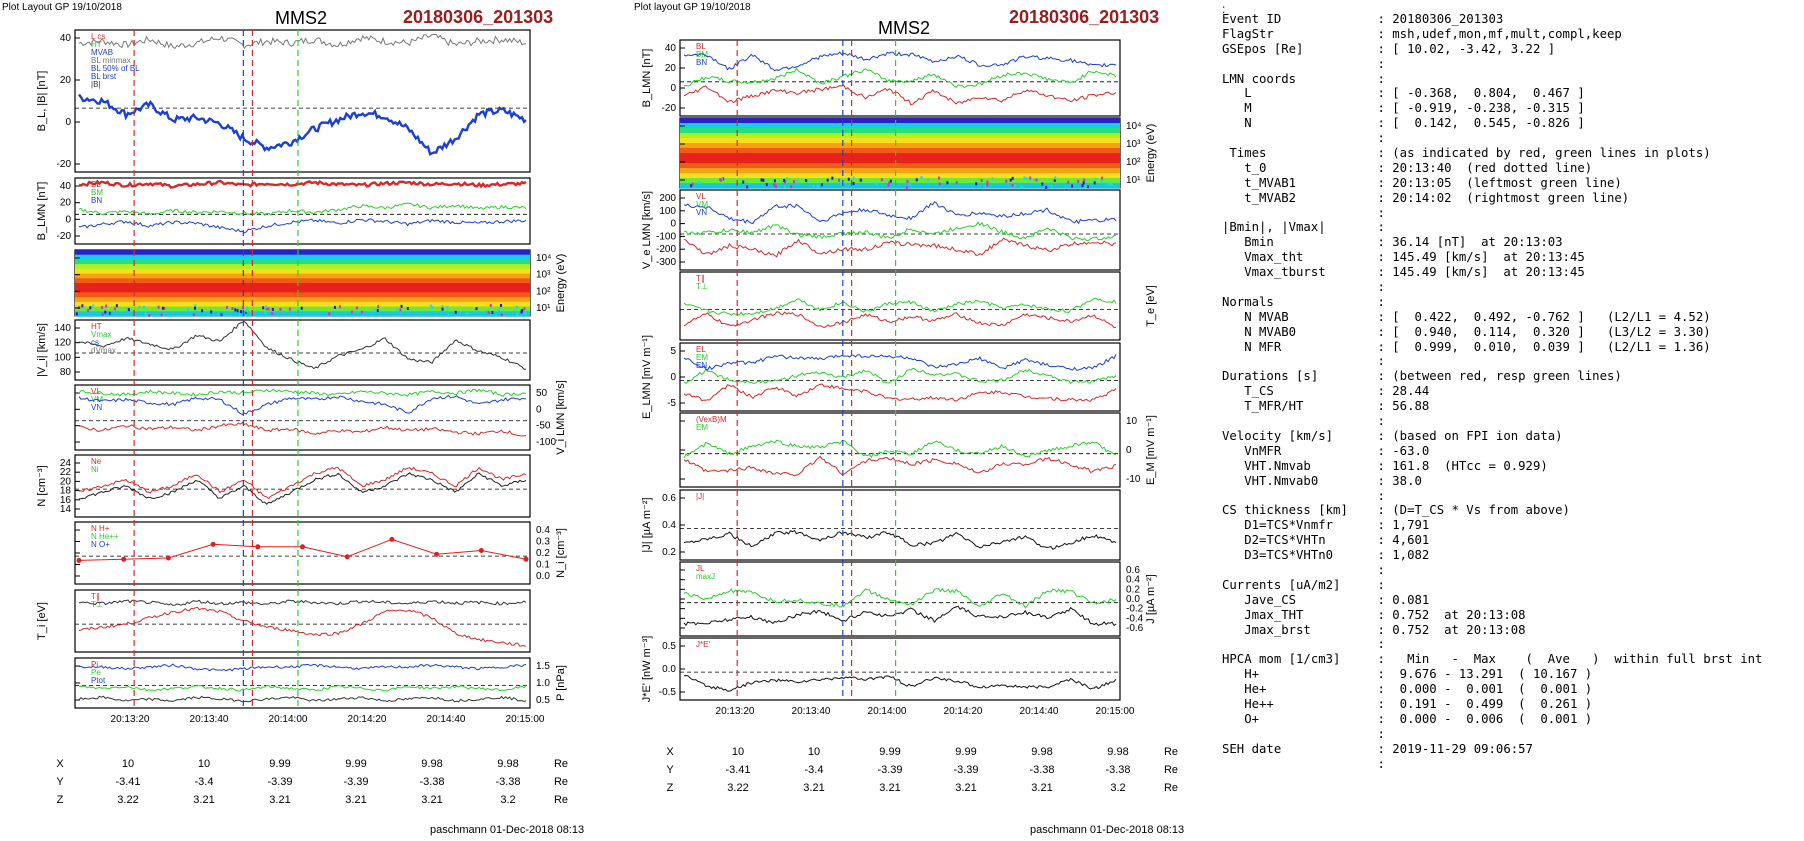  What do you see at coordinates (209, 719) in the screenshot?
I see `x-tick-label: 20:13:40` at bounding box center [209, 719].